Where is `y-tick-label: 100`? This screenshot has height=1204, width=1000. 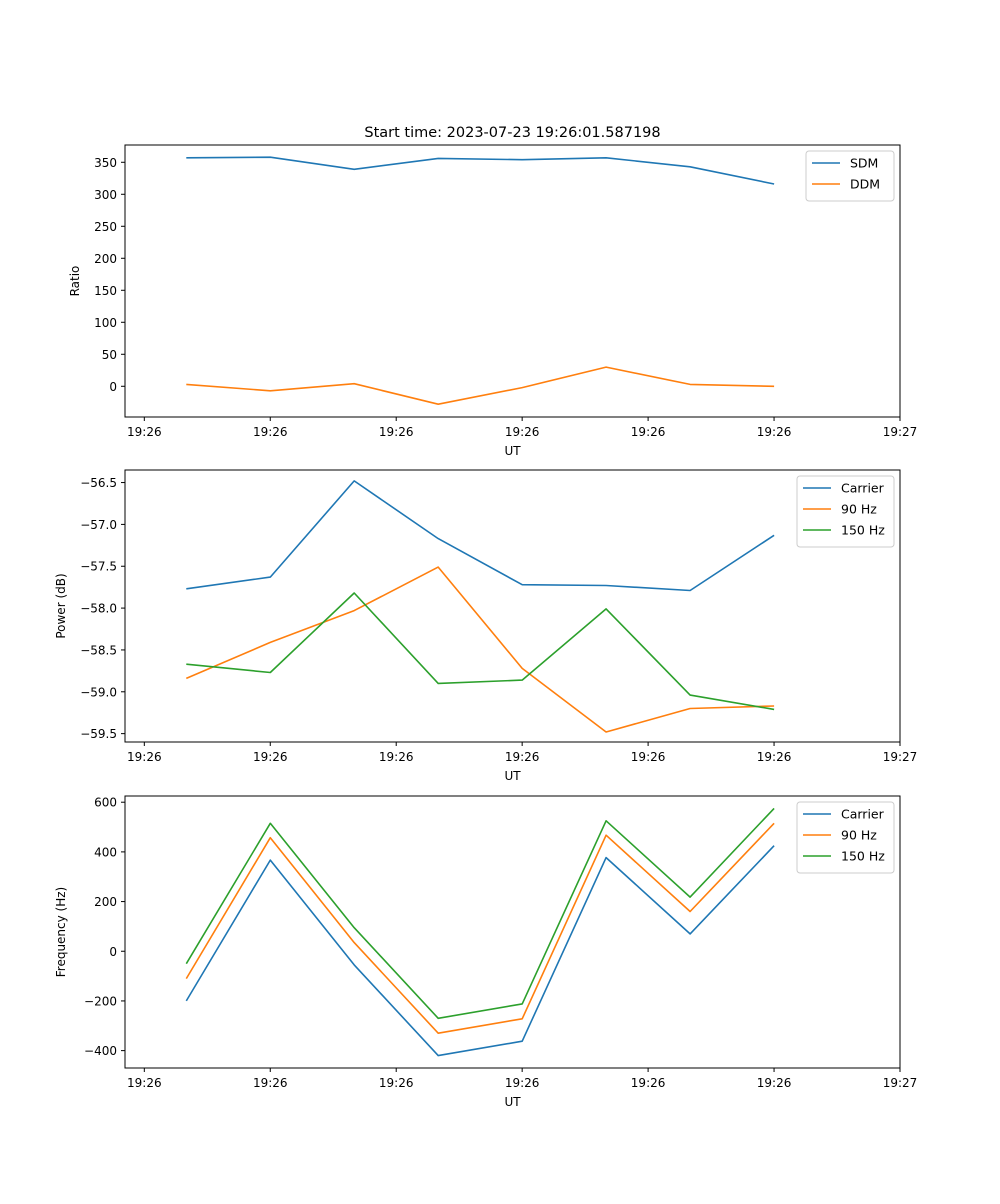 y-tick-label: 100 is located at coordinates (105, 323).